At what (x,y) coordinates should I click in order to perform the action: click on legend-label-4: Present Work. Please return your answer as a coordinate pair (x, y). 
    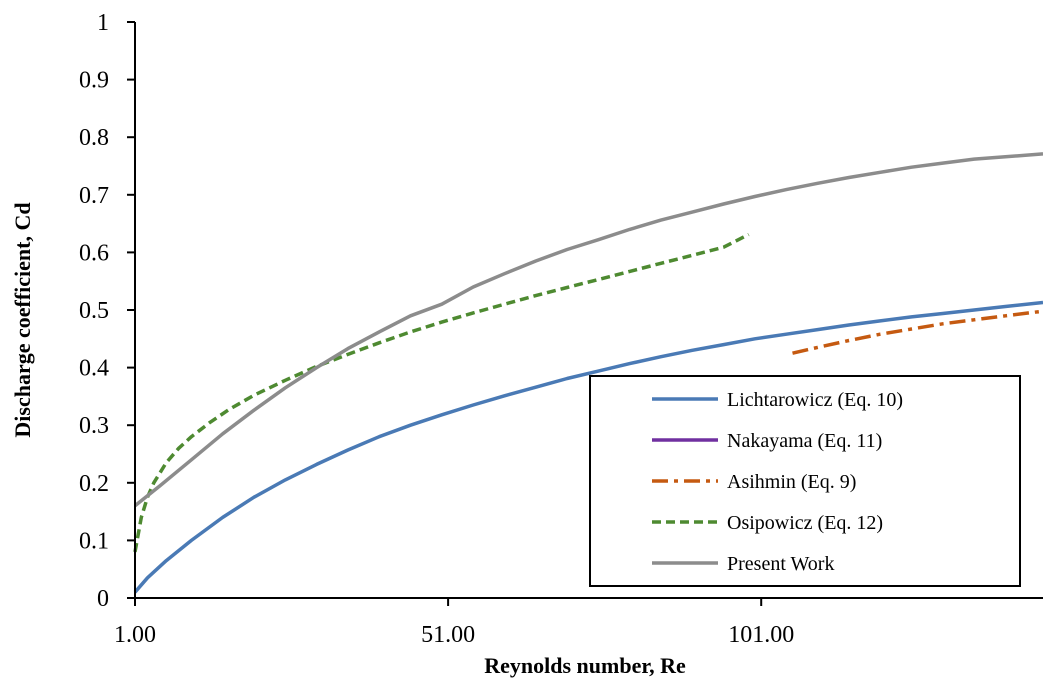
    Looking at the image, I should click on (780, 564).